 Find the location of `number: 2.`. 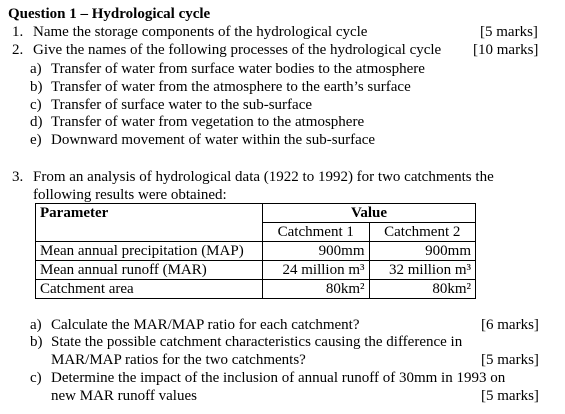

number: 2. is located at coordinates (18, 50).